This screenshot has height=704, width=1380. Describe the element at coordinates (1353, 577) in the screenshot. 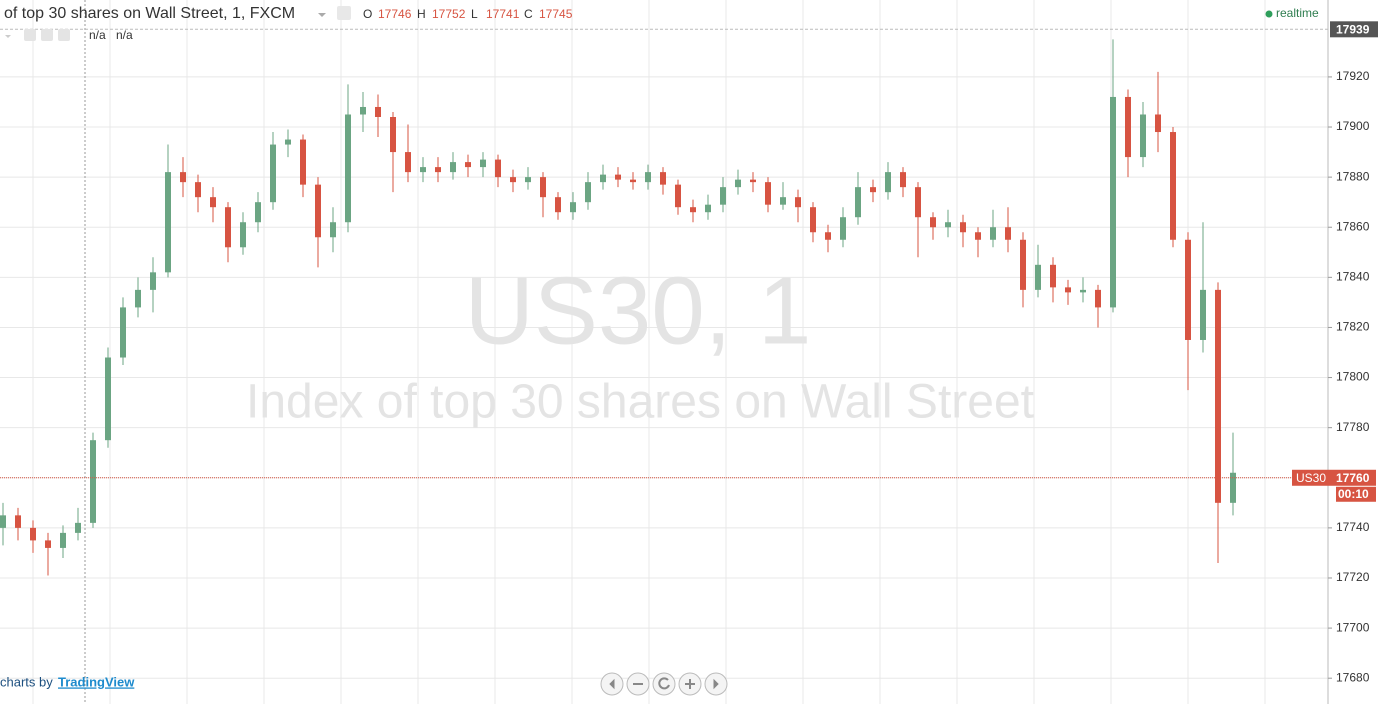

I see `y-tick-label: 17720` at that location.